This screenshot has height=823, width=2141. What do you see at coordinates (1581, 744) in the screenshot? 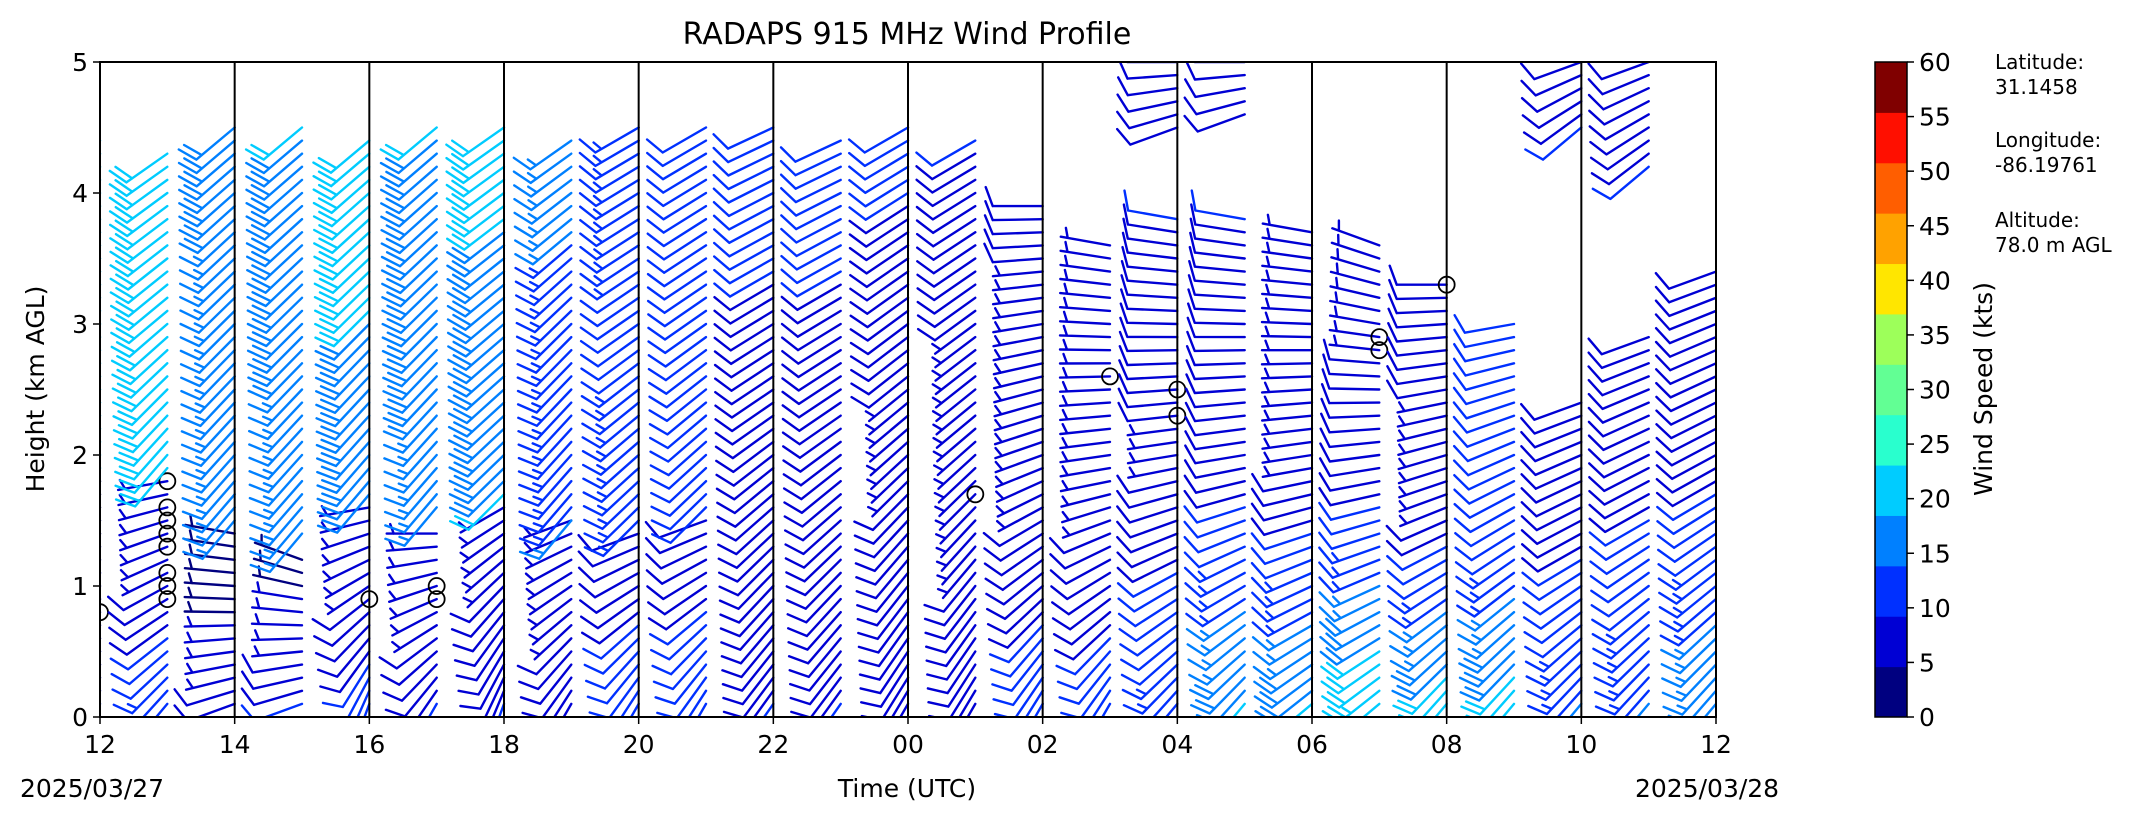
I see `x-tick-label: 10` at bounding box center [1581, 744].